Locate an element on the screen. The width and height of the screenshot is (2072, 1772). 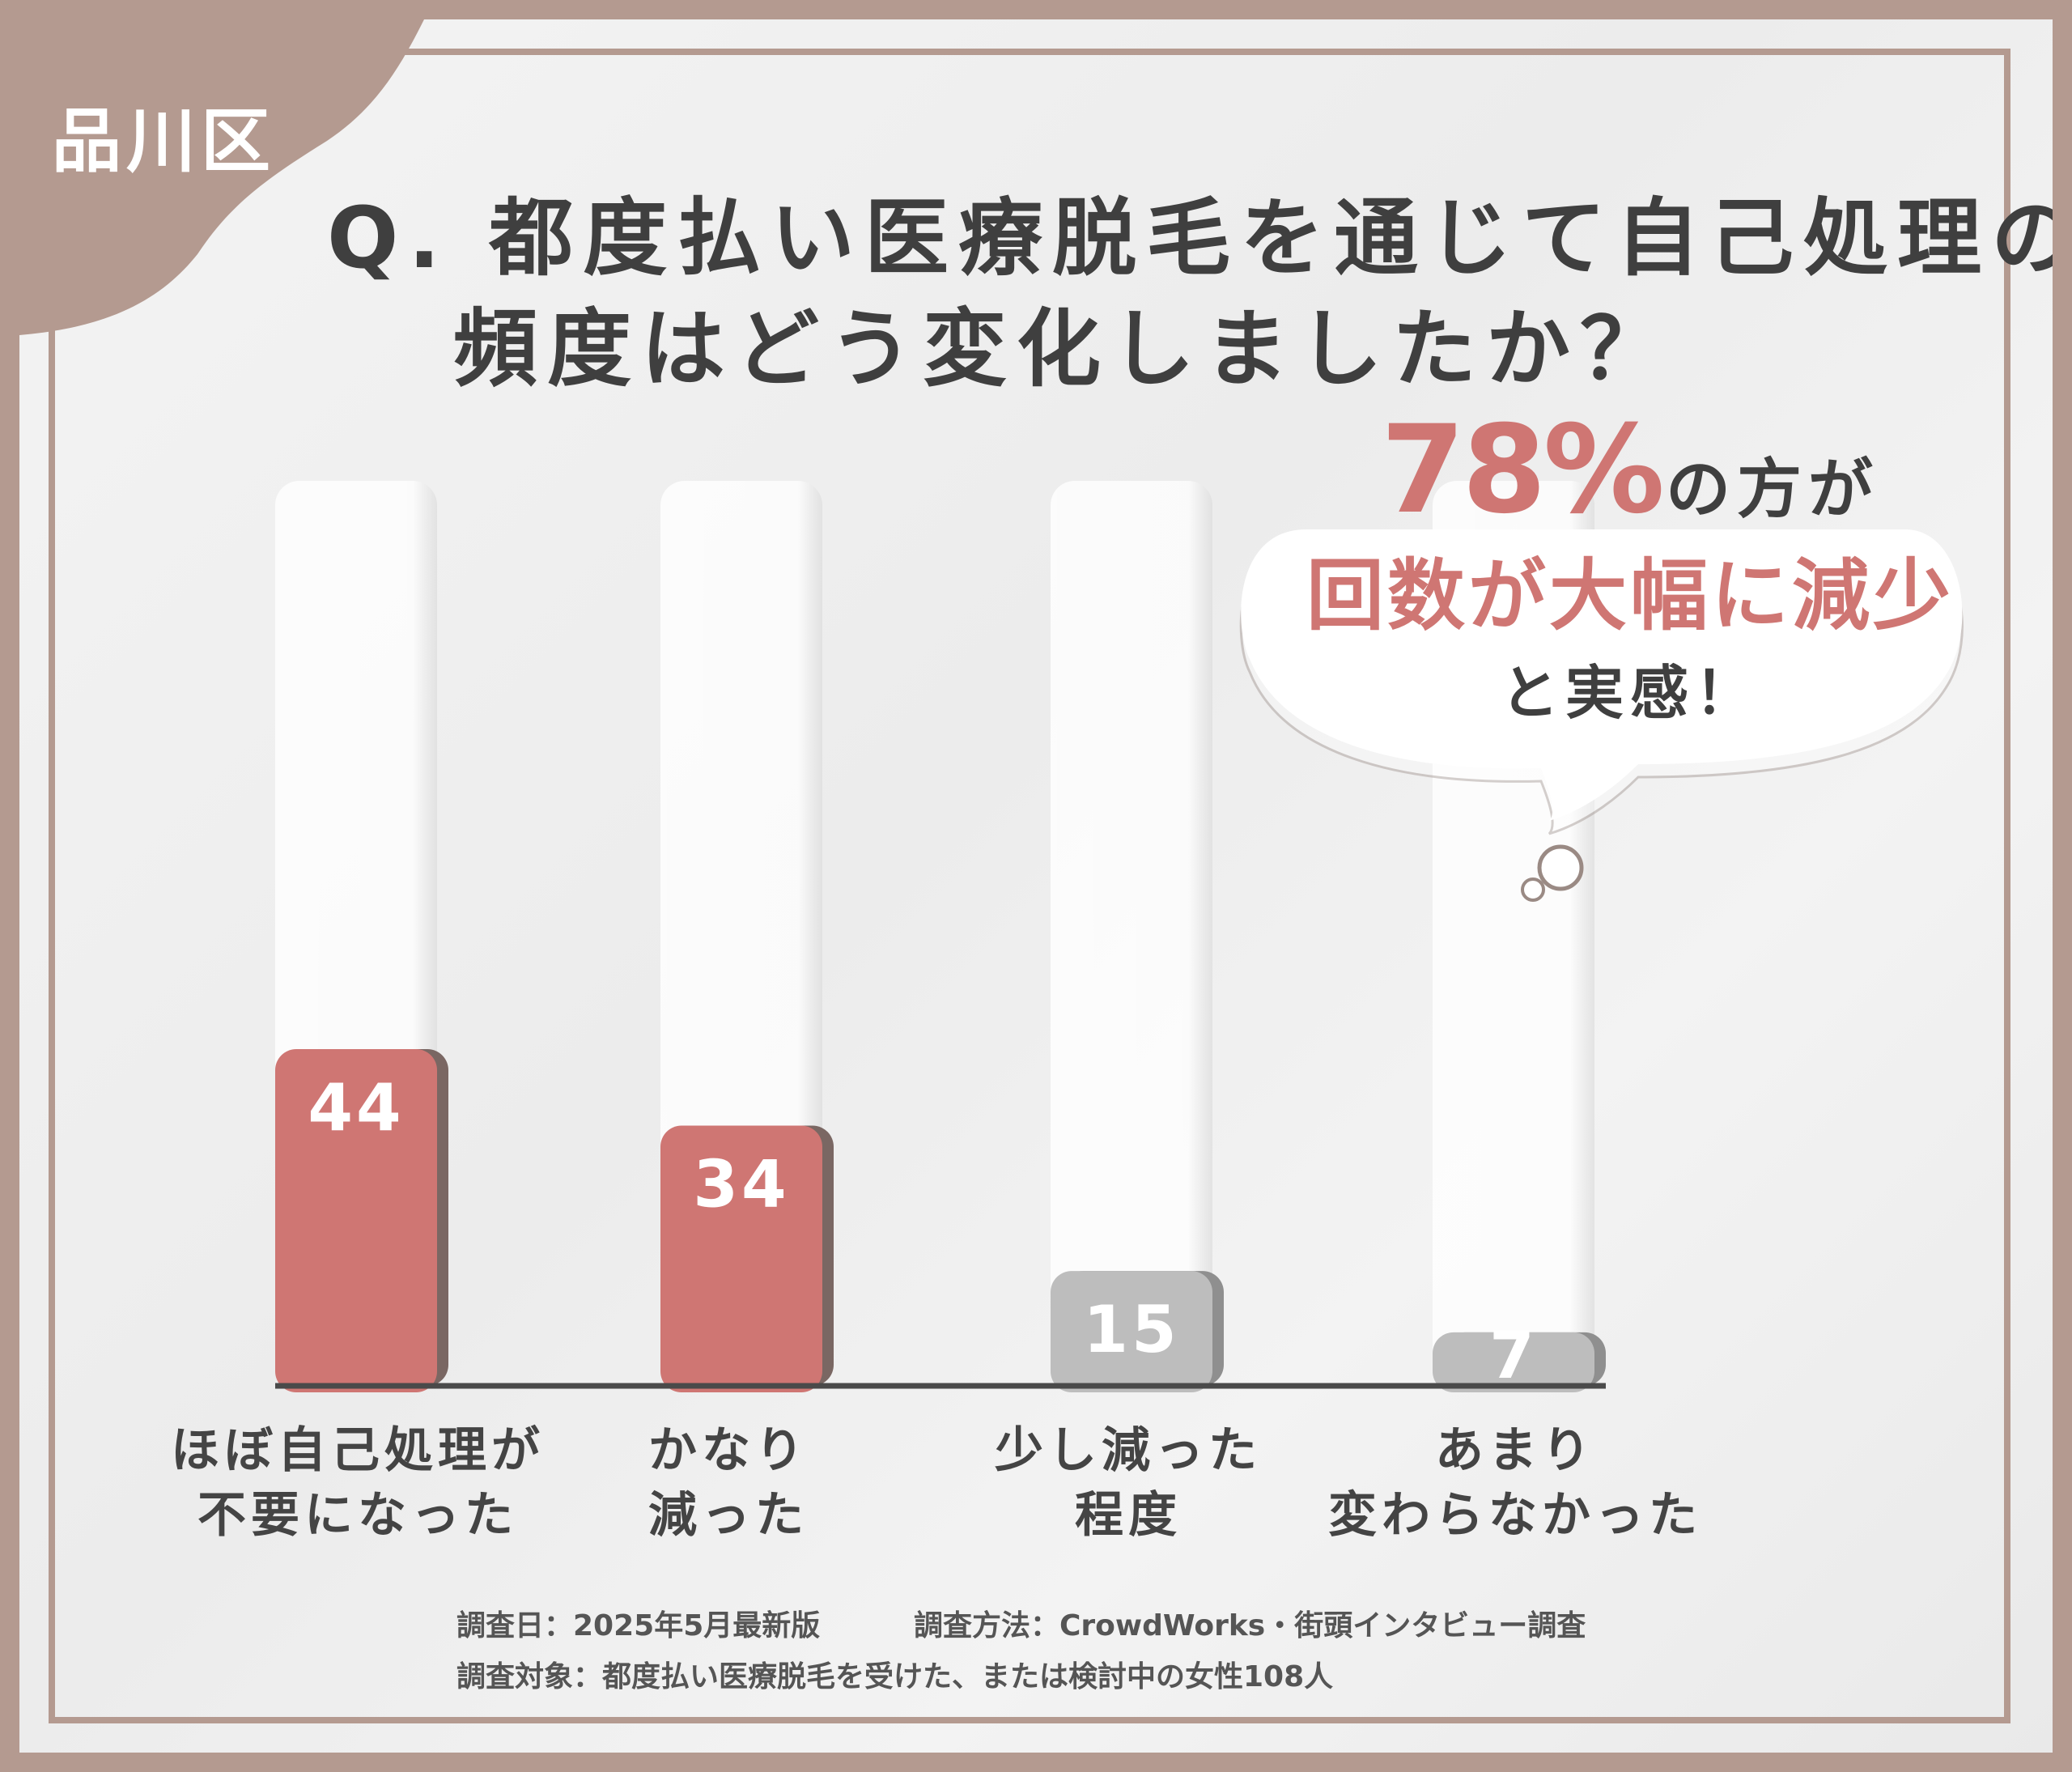
bar-value-label: 15 is located at coordinates (1131, 1330).